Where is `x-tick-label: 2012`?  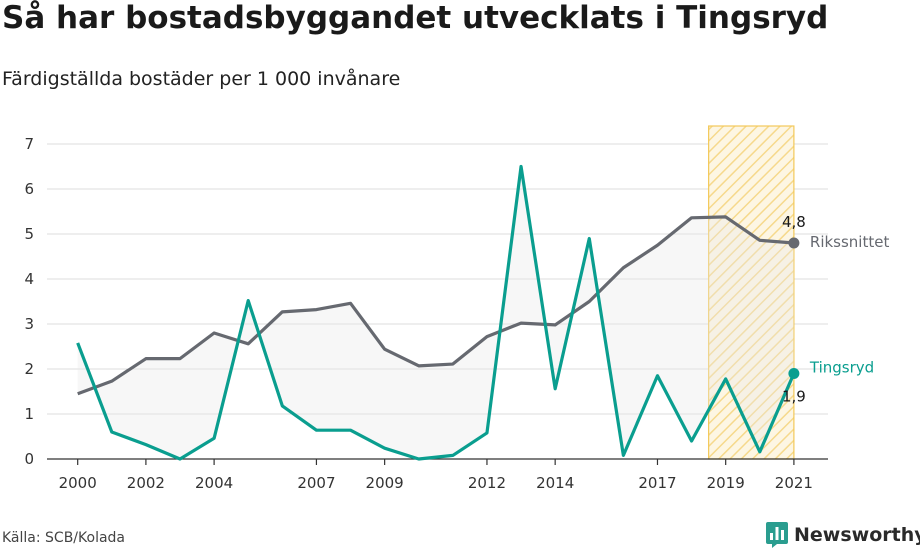
x-tick-label: 2012 is located at coordinates (487, 483).